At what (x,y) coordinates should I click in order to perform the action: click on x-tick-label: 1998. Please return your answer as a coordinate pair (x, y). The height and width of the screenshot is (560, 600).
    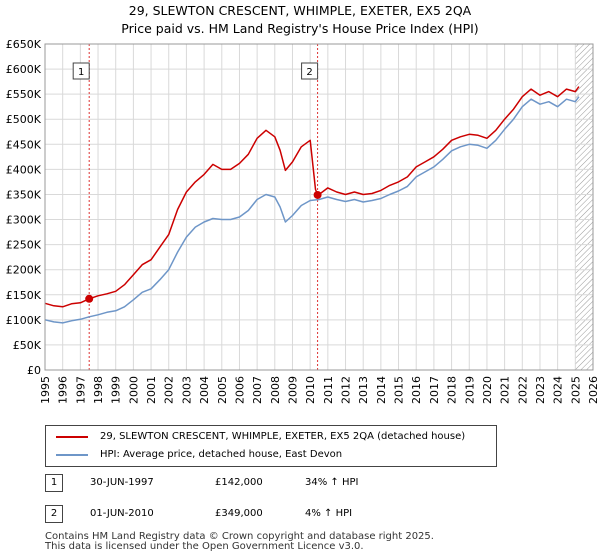
    Looking at the image, I should click on (98, 390).